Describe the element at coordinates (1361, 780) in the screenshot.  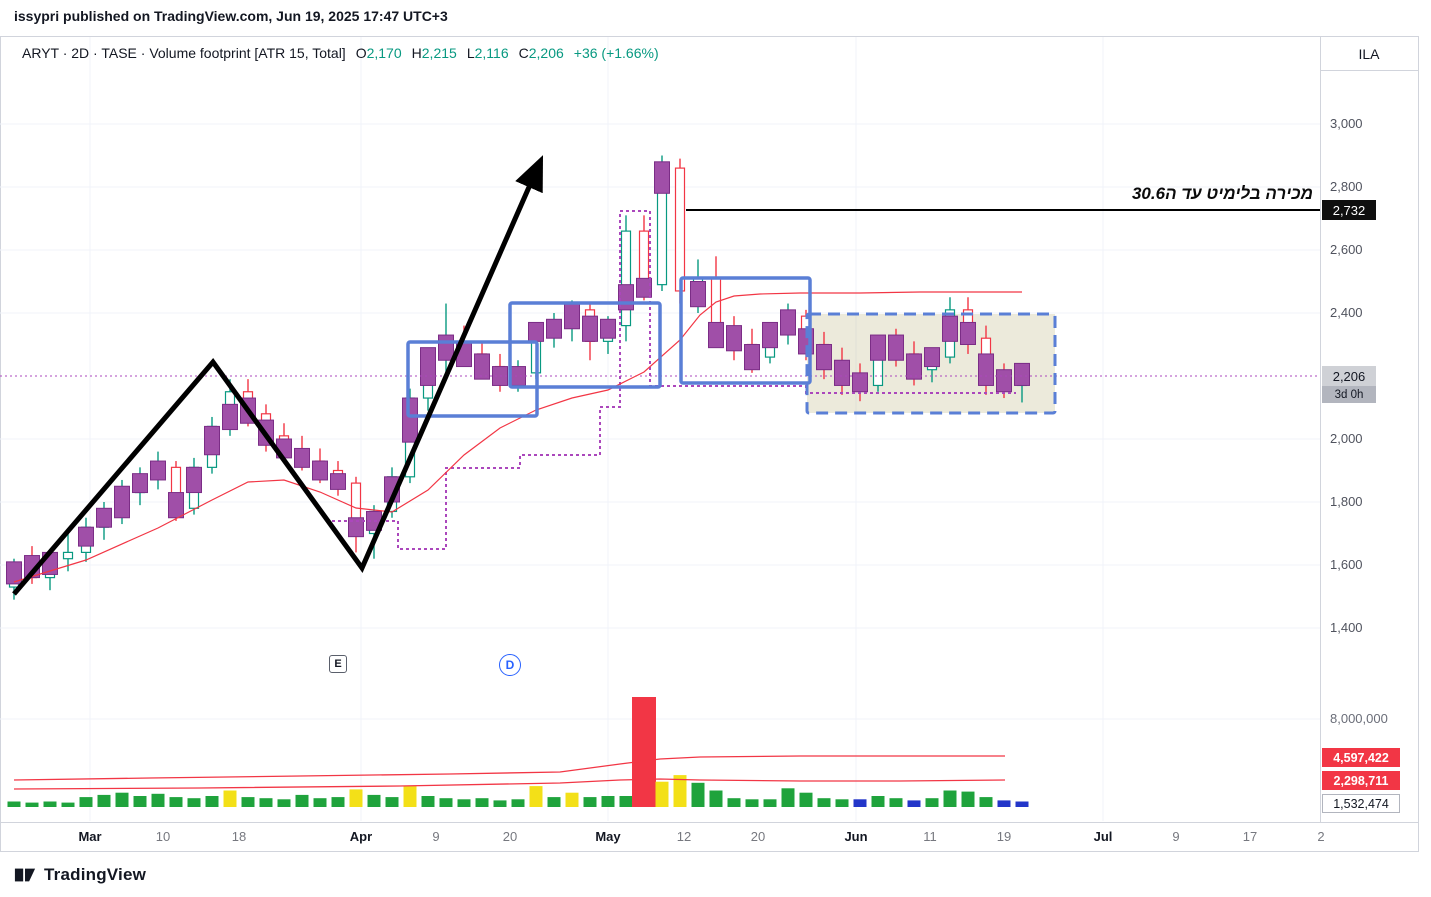
I see `volume-ma2-label: 2,298,711` at that location.